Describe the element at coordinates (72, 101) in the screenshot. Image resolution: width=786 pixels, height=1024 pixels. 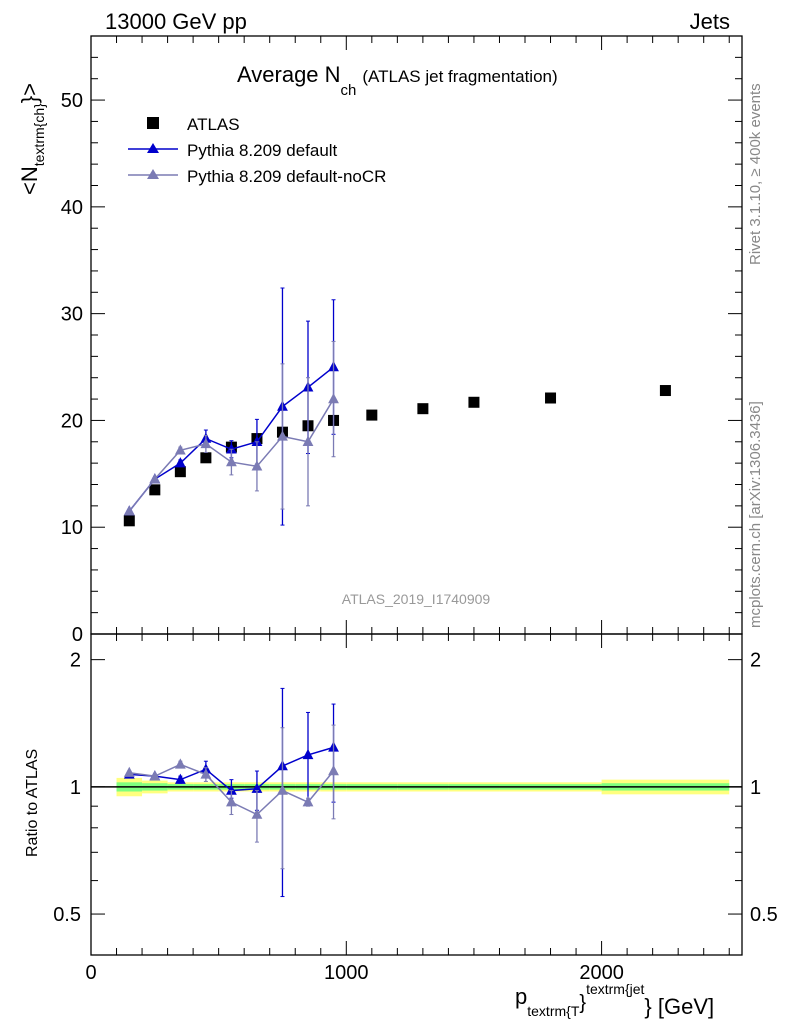
I see `y-tick-label: 50` at that location.